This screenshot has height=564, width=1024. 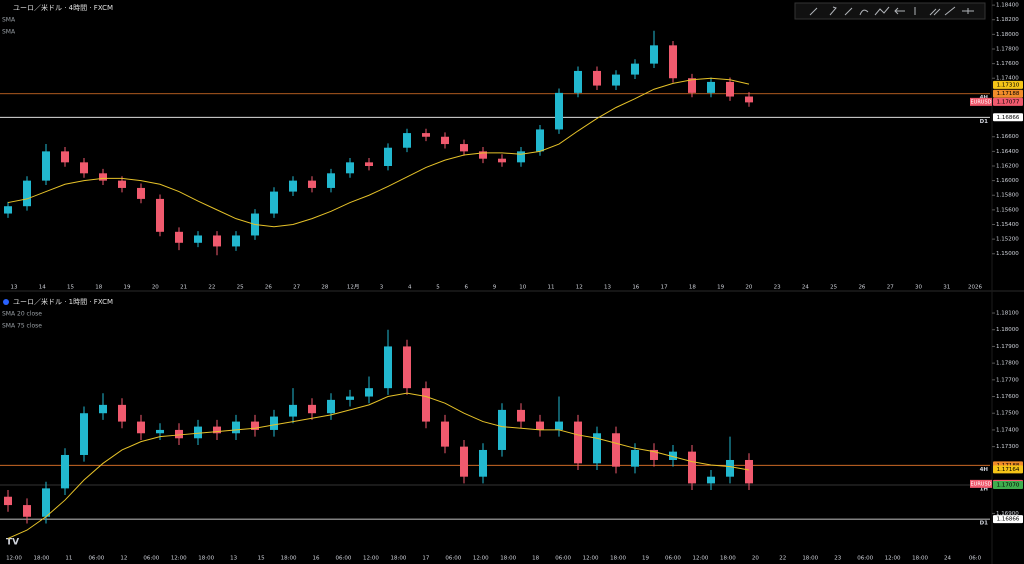 What do you see at coordinates (975, 288) in the screenshot?
I see `x-tick-label: 2026` at bounding box center [975, 288].